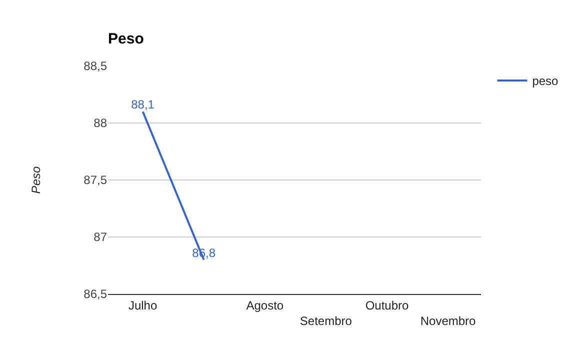 This screenshot has width=588, height=361. I want to click on data-label: 88,1, so click(143, 105).